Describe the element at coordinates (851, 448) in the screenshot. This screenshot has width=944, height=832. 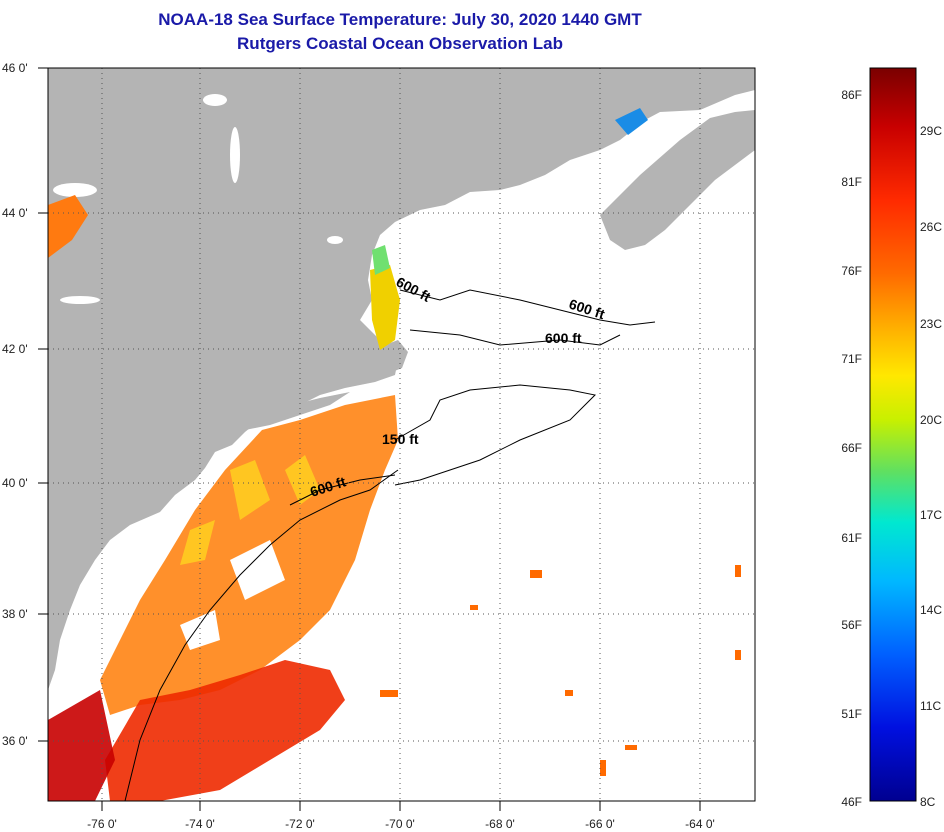
I see `colorbar-f-label: 66F` at that location.